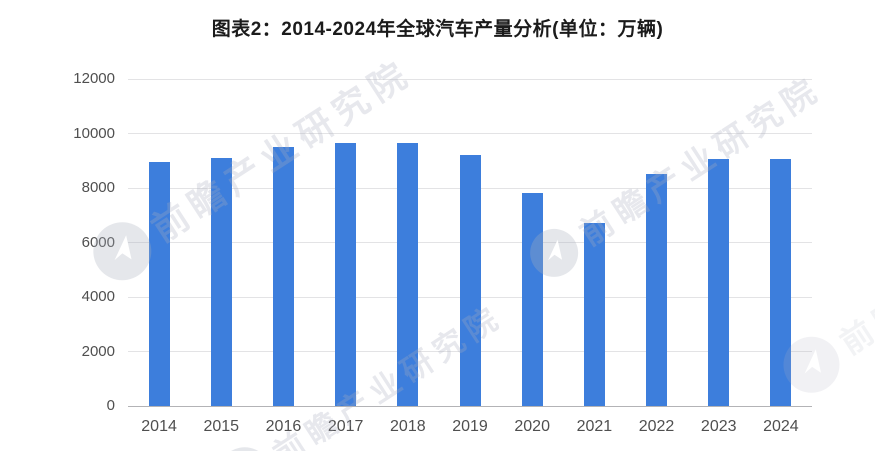 This screenshot has height=451, width=875. I want to click on x-axis-label-2022: 2022, so click(656, 426).